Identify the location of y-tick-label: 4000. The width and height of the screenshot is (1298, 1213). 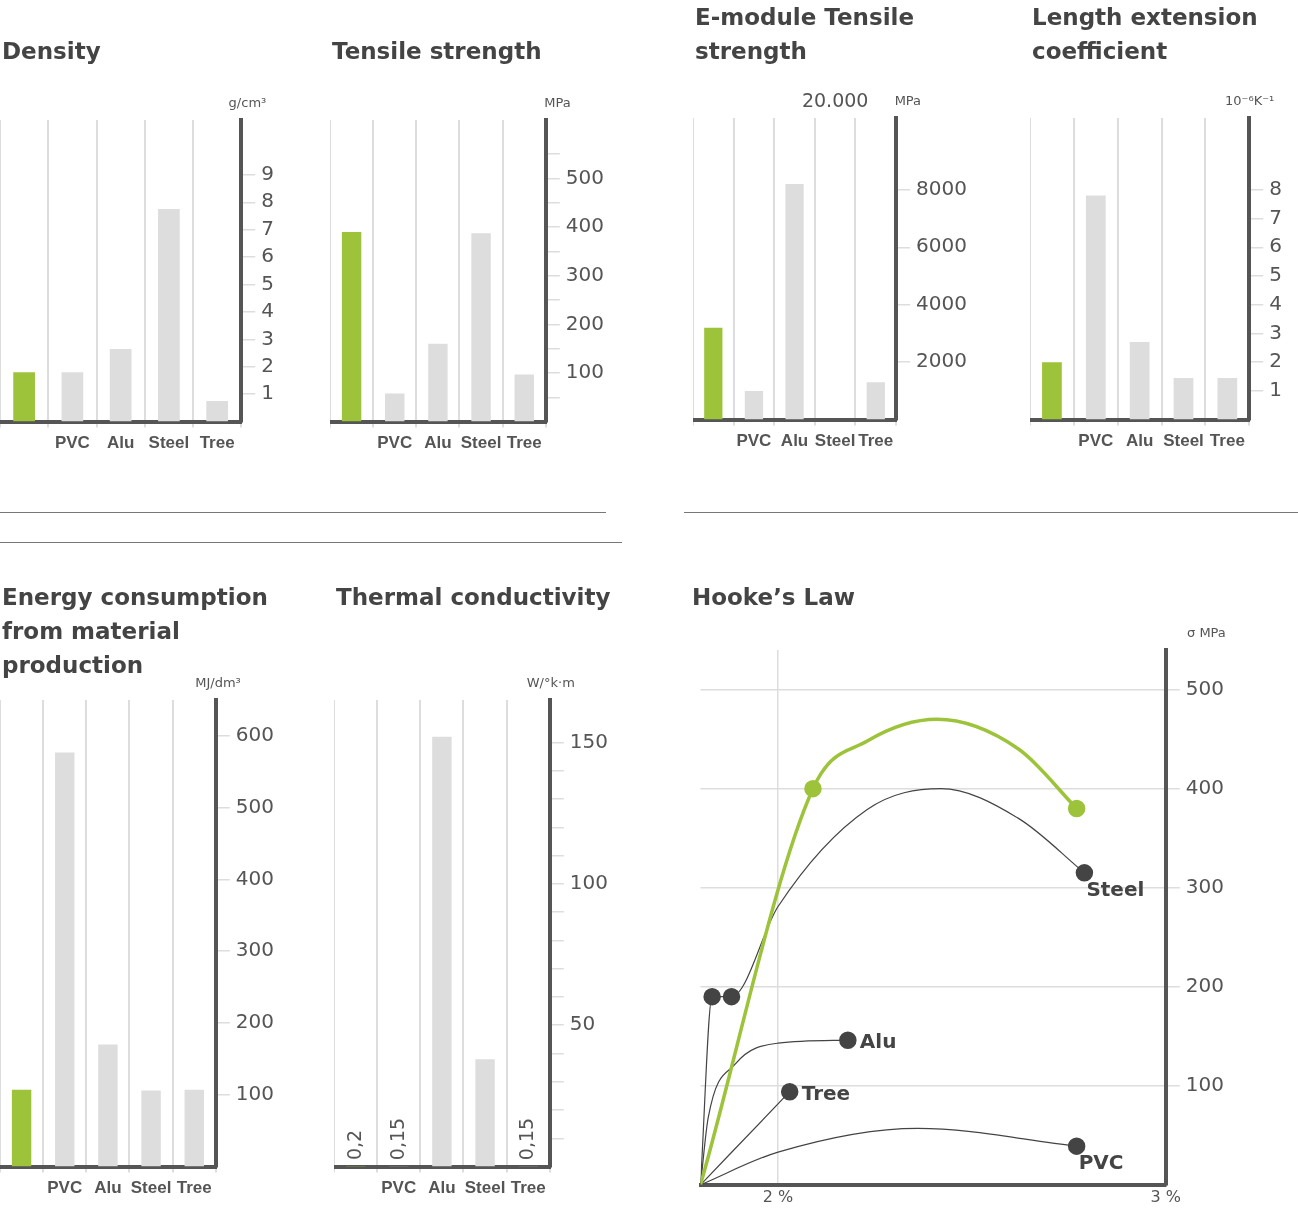
(942, 302).